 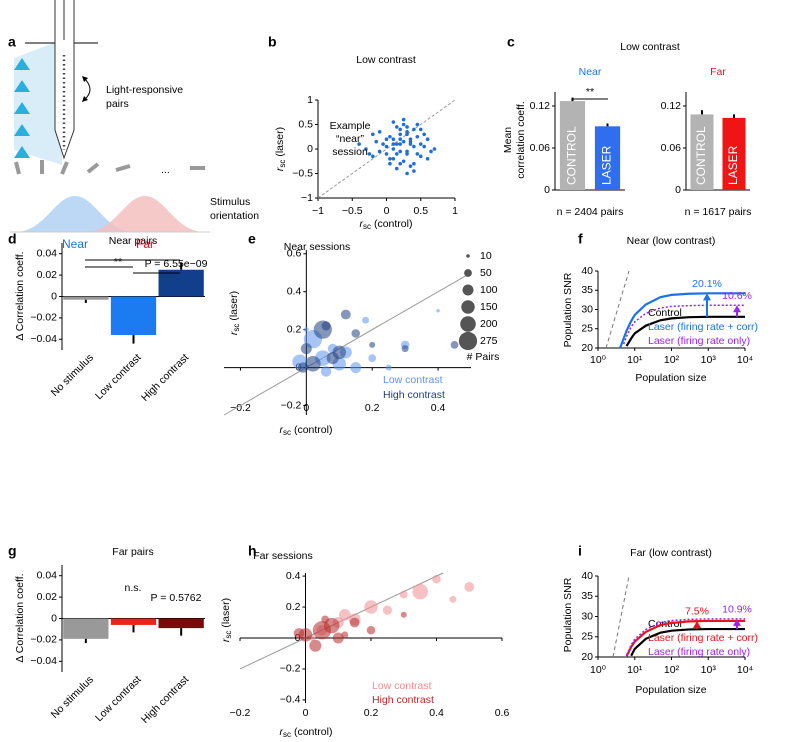 What do you see at coordinates (391, 224) in the screenshot?
I see `x-axis-label-rest: (control)` at bounding box center [391, 224].